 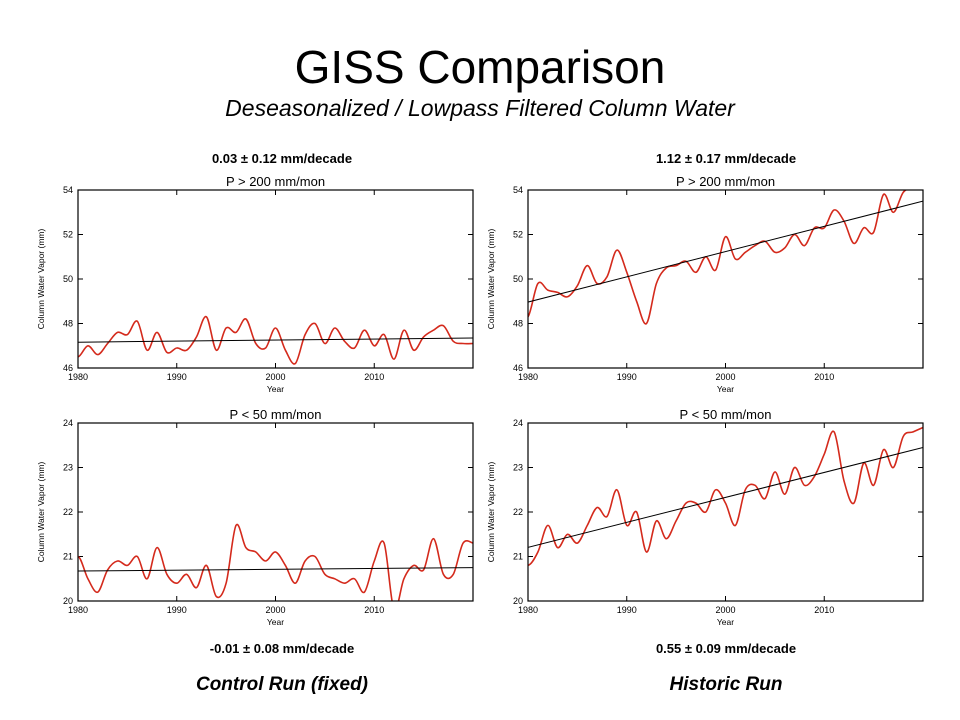 What do you see at coordinates (726, 648) in the screenshot?
I see `trend-label-historic-bottom: 0.55 ± 0.09 mm/decade` at bounding box center [726, 648].